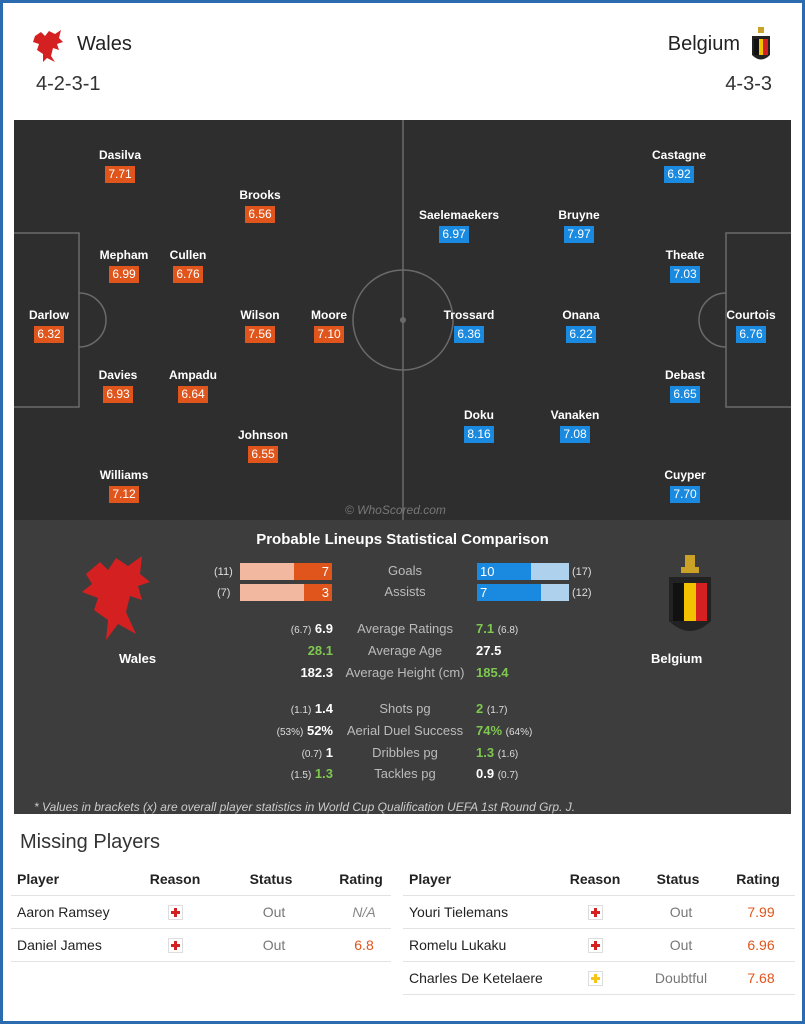  I want to click on player-rating: 7.71, so click(120, 174).